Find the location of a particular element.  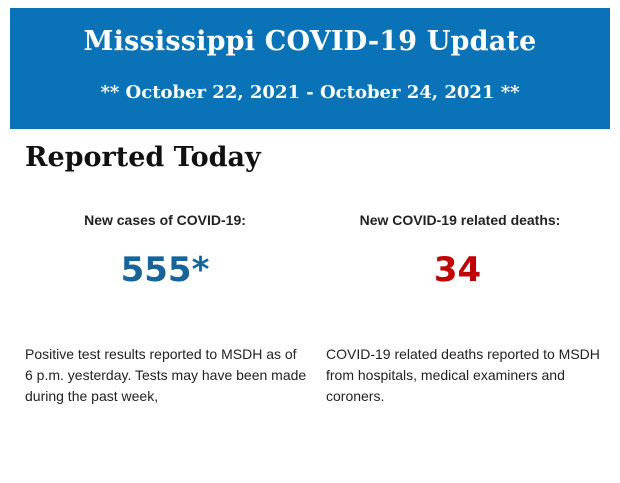

new-deaths-value: 34 is located at coordinates (457, 270).